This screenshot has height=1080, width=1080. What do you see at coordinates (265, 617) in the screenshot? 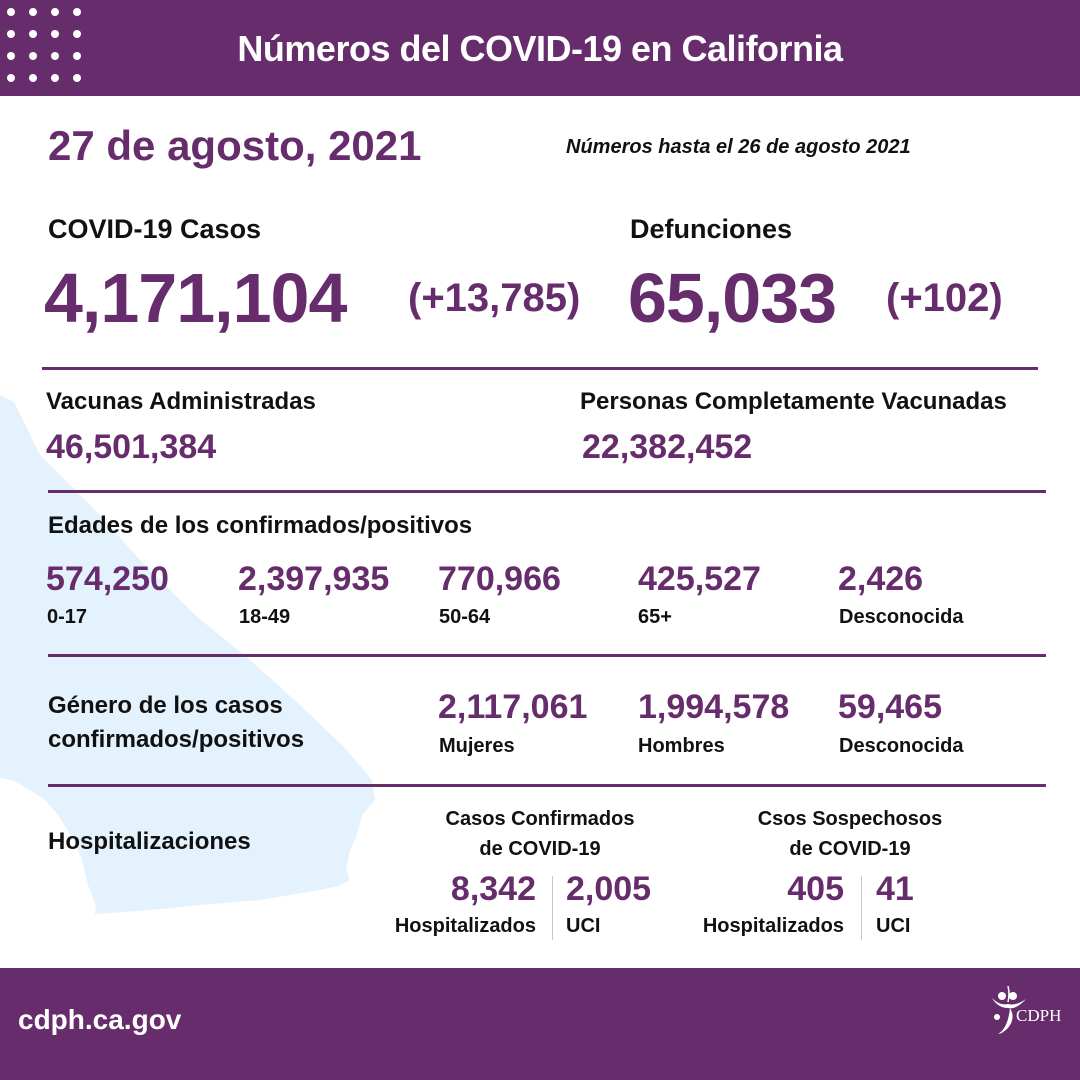
I see `age-label-18-49: 18-49` at bounding box center [265, 617].